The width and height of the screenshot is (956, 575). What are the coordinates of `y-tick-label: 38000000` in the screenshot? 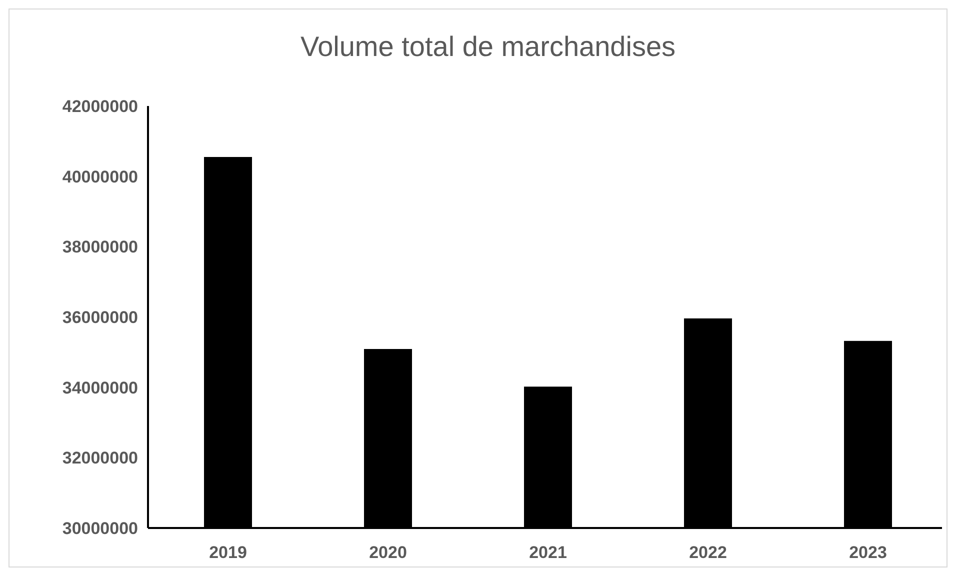 It's located at (100, 247).